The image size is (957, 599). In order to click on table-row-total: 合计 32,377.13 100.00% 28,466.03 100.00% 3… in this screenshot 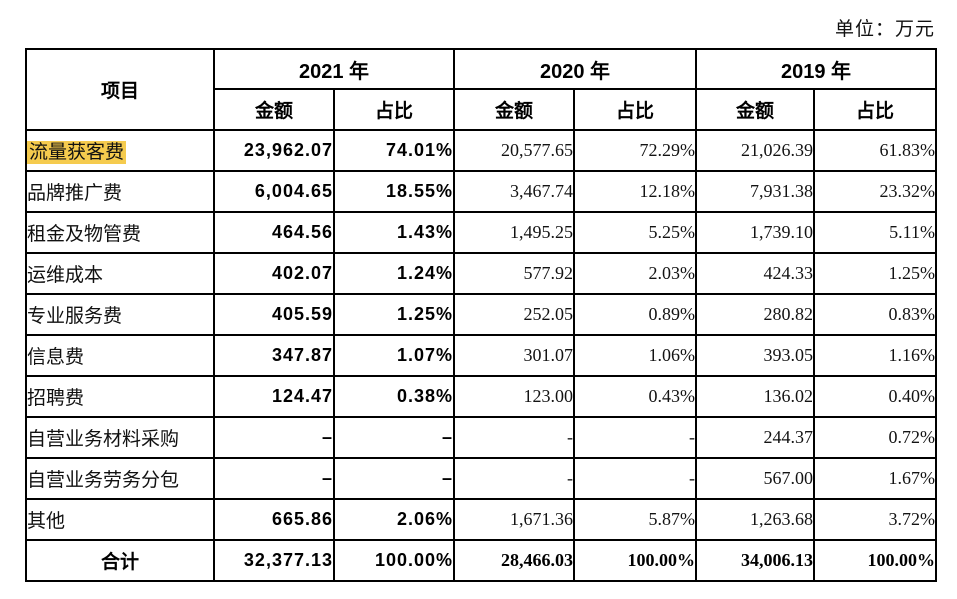, I will do `click(481, 560)`.